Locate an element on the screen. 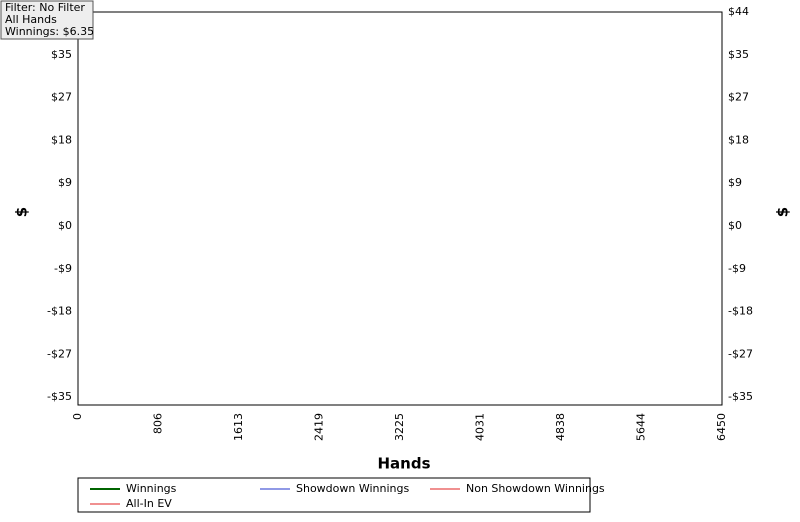  x-tick-label: 4838 is located at coordinates (560, 427).